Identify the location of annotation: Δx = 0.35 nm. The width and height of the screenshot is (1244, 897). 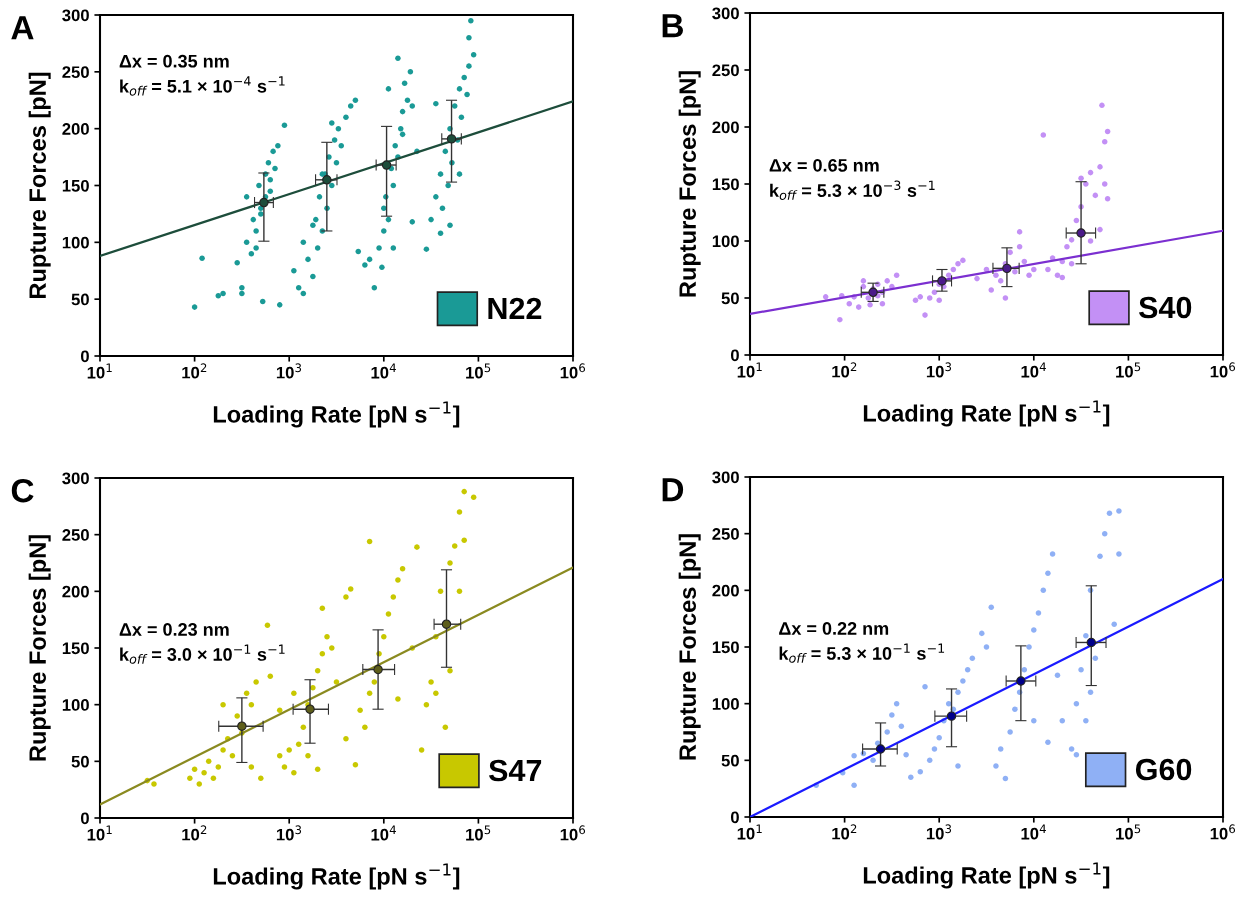
(174, 61).